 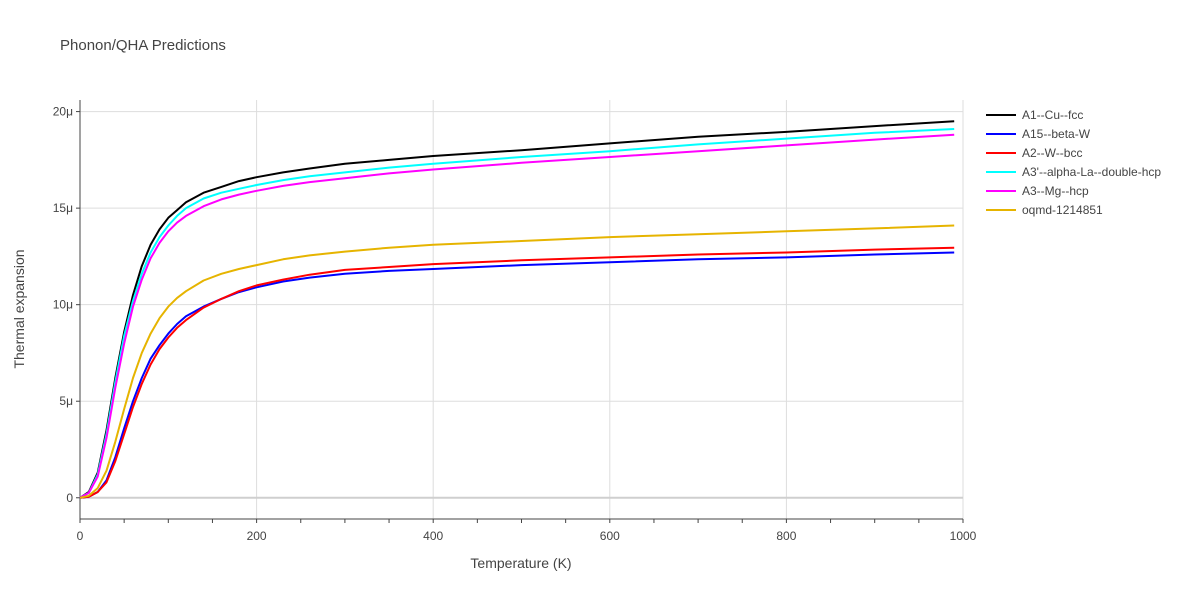 What do you see at coordinates (66, 401) in the screenshot?
I see `y-tick-label: 5μ` at bounding box center [66, 401].